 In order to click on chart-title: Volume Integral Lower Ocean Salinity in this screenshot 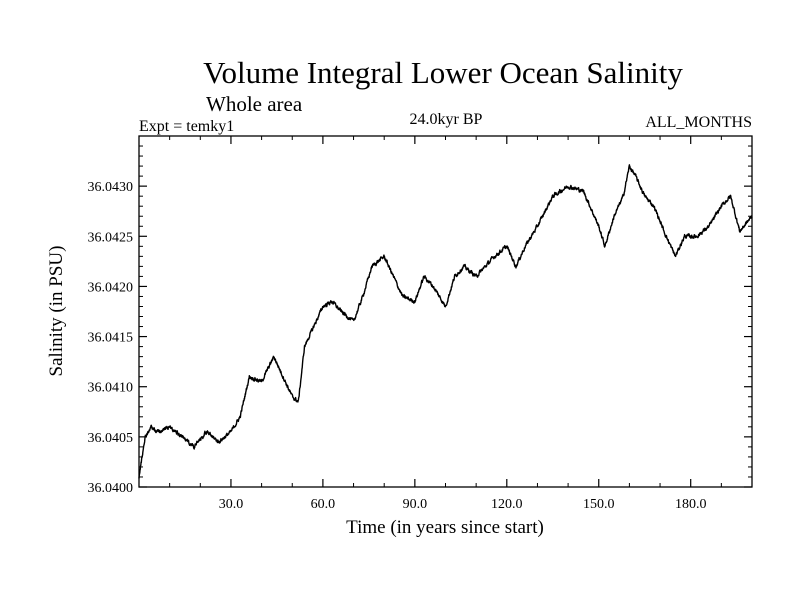, I will do `click(443, 72)`.